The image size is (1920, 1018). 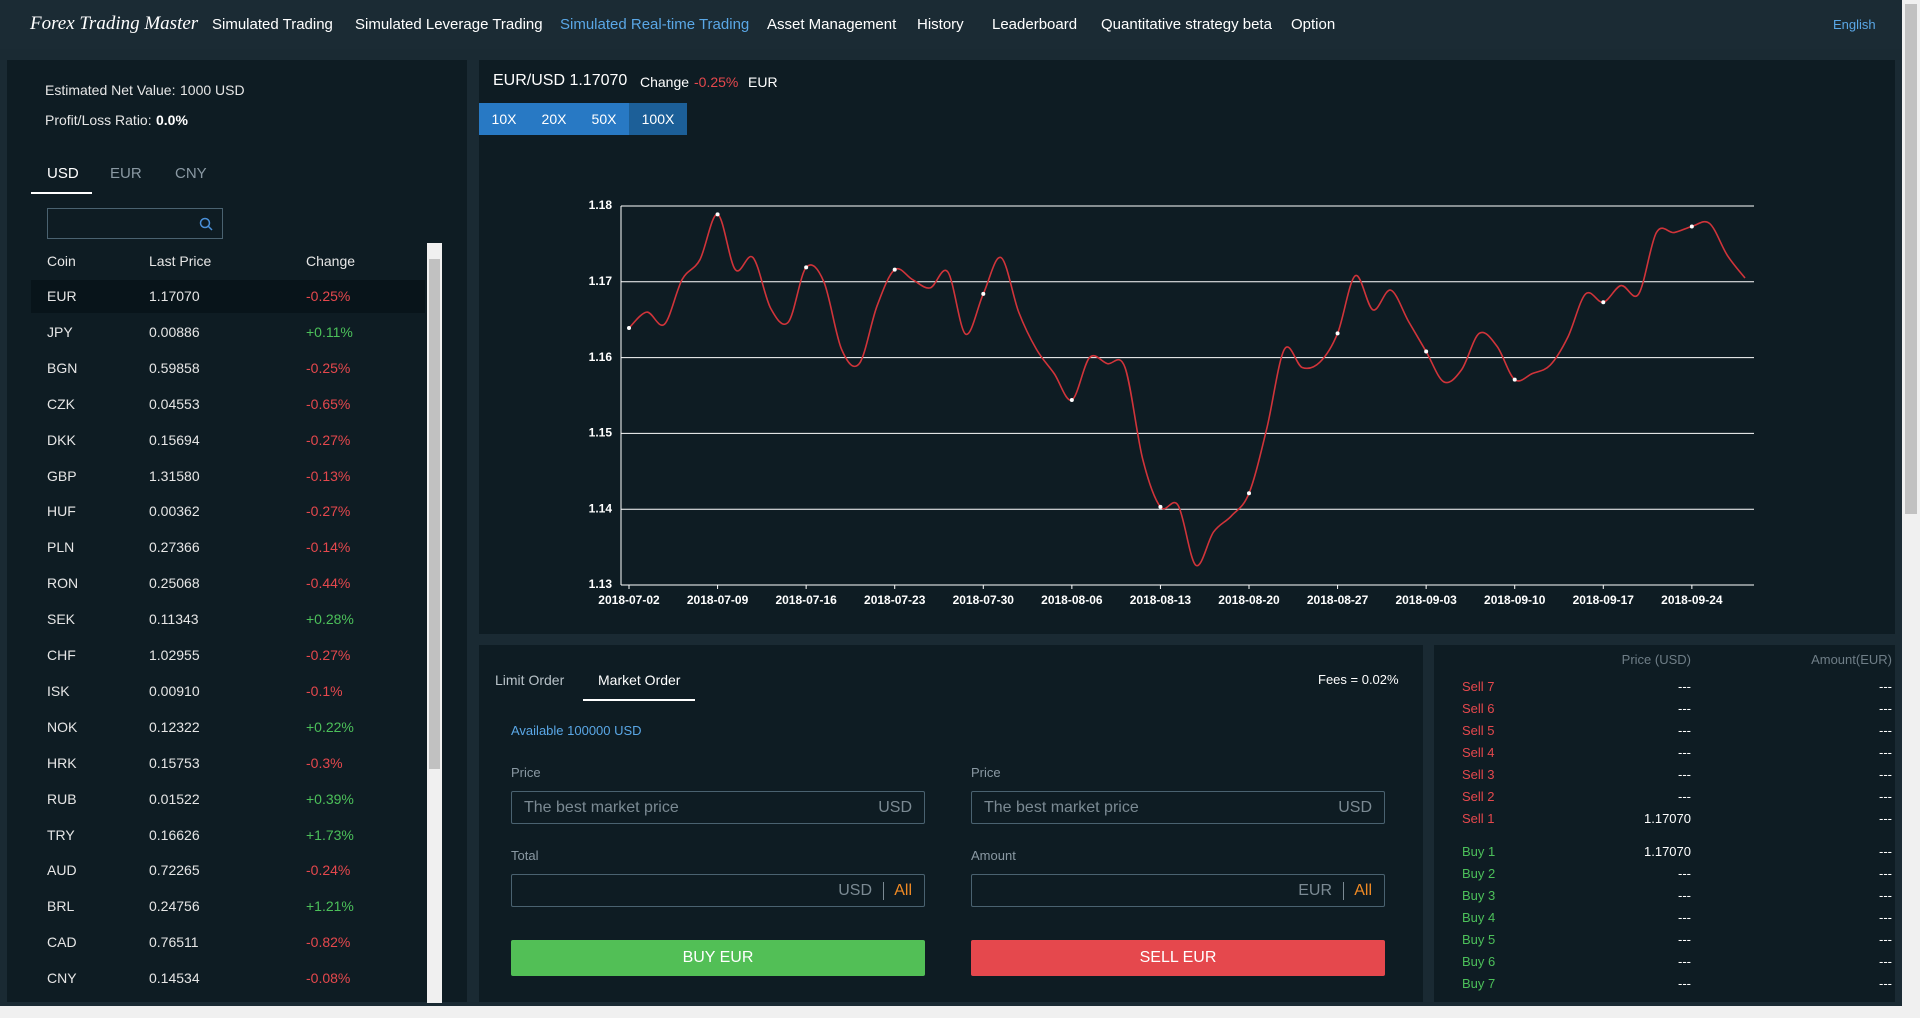 I want to click on row-highlight, so click(x=228, y=296).